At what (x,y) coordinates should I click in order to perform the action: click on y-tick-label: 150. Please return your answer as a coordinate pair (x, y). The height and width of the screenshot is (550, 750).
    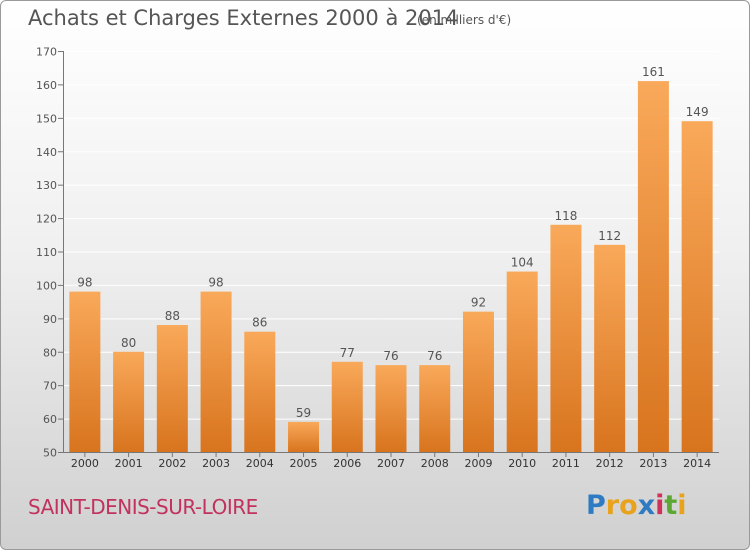
    Looking at the image, I should click on (46, 118).